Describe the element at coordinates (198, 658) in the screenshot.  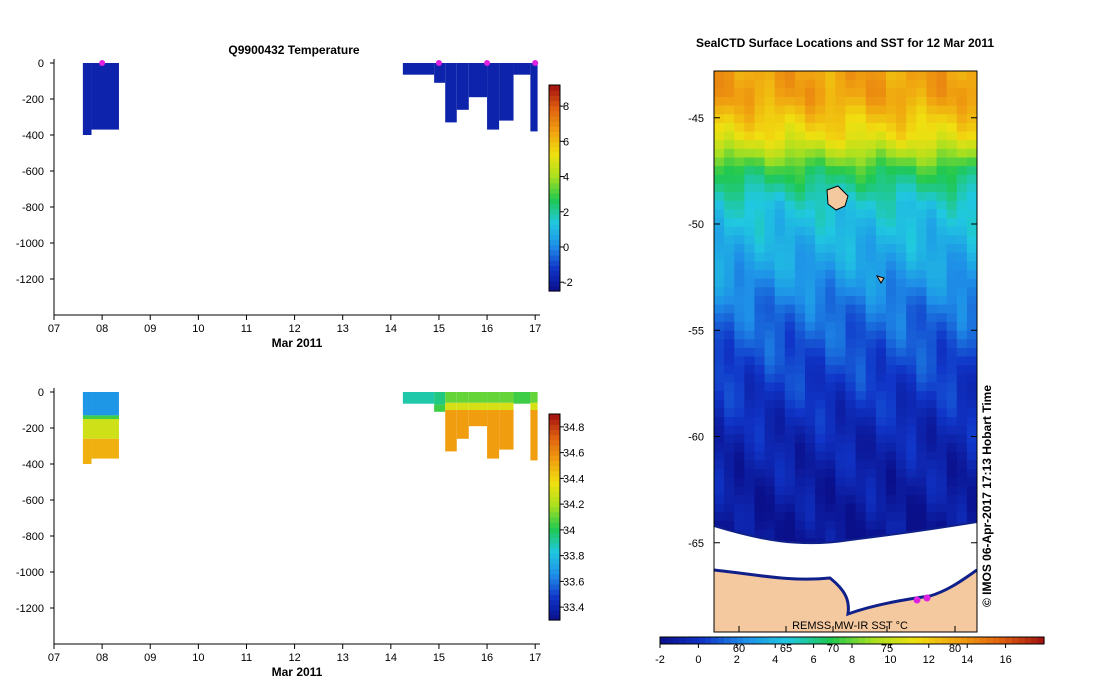
I see `x-tick-label: 10` at that location.